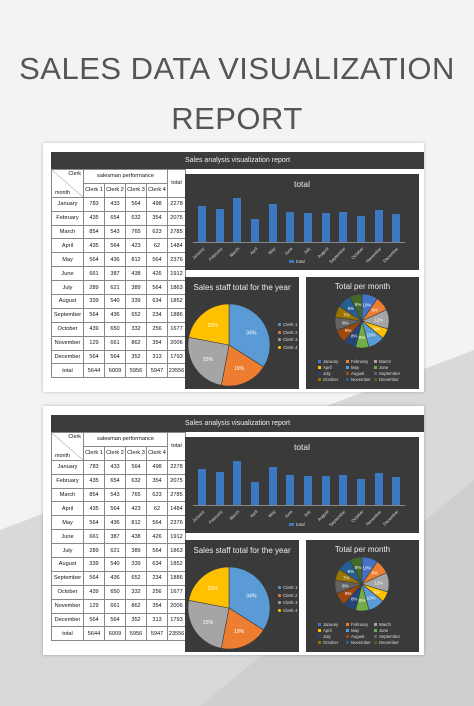  I want to click on value-cell: 498, so click(157, 204).